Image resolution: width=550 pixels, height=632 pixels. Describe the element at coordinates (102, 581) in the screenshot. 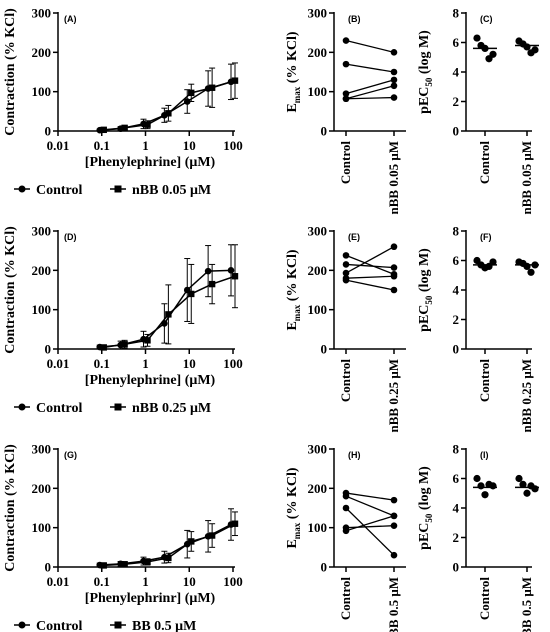

I see `x-tick-label-G: 0.1` at that location.